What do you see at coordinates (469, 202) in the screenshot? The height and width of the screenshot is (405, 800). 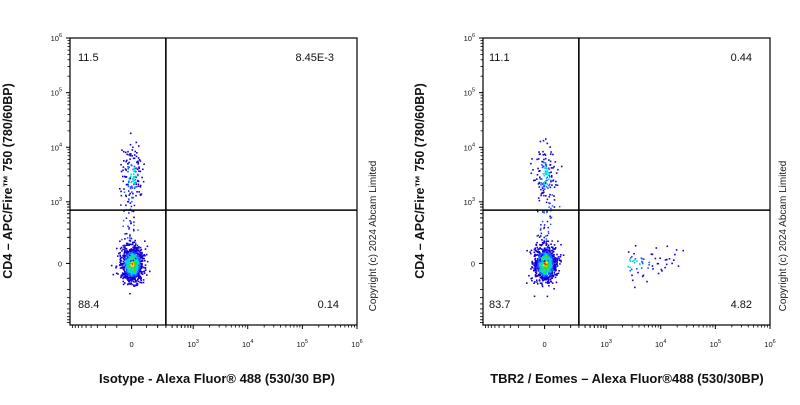 I see `y-tick-label: 103` at bounding box center [469, 202].